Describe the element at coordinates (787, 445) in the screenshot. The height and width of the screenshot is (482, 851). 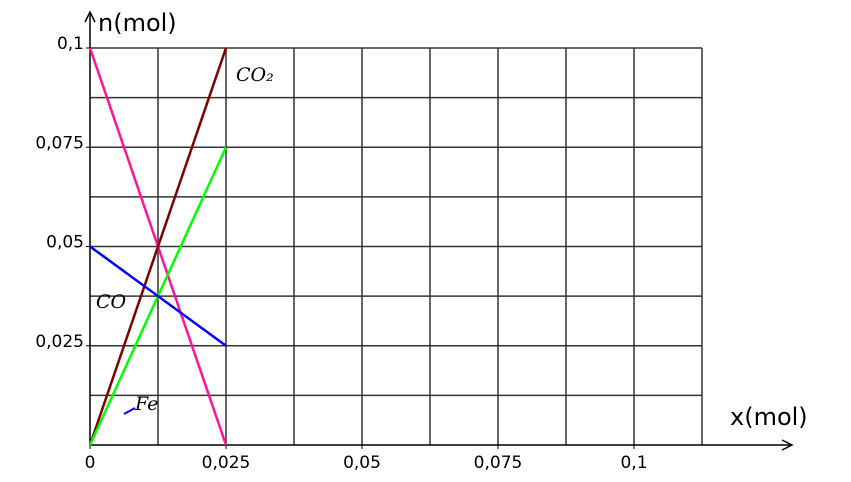
I see `x-axis-arrow` at that location.